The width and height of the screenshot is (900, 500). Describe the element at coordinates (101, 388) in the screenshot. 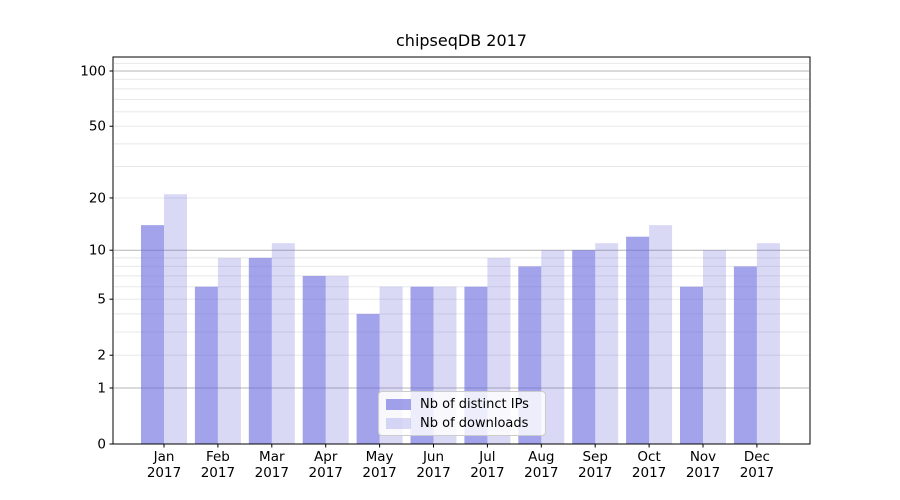

I see `y-tick-label: 1` at that location.